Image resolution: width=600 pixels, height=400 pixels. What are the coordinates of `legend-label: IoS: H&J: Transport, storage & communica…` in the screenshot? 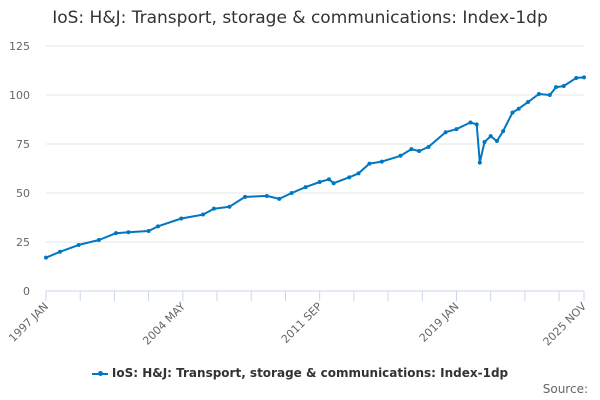 It's located at (310, 373).